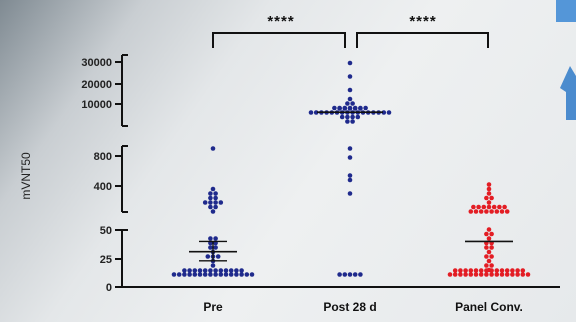  I want to click on y-axis-label: mVNT50, so click(26, 176).